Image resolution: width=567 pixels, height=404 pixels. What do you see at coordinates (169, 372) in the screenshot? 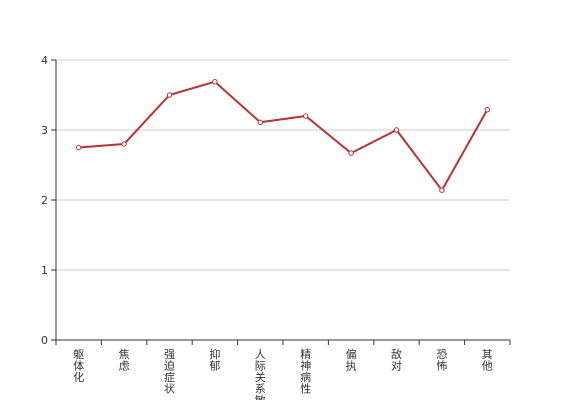
I see `x-tick-label: 强迫症状` at bounding box center [169, 372].